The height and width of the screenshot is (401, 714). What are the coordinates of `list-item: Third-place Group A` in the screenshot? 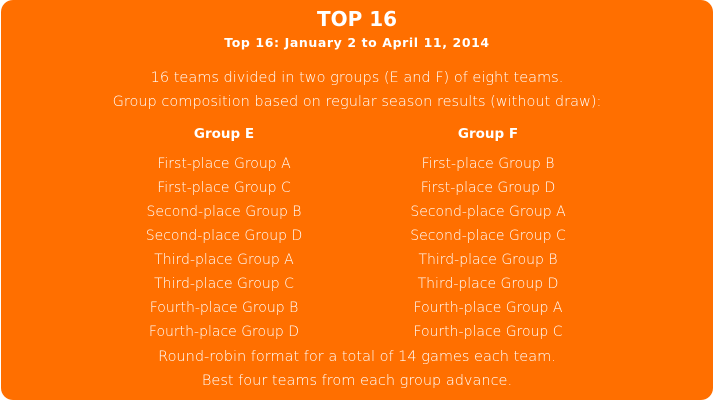 It's located at (224, 260).